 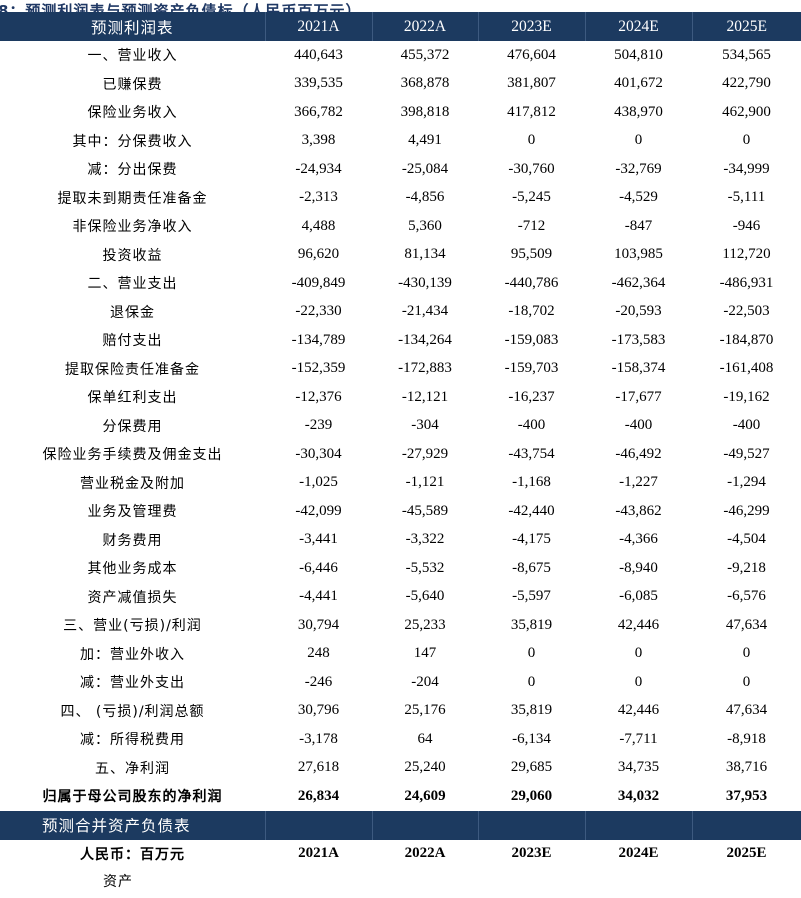 What do you see at coordinates (638, 311) in the screenshot?
I see `value-cell: -20,593` at bounding box center [638, 311].